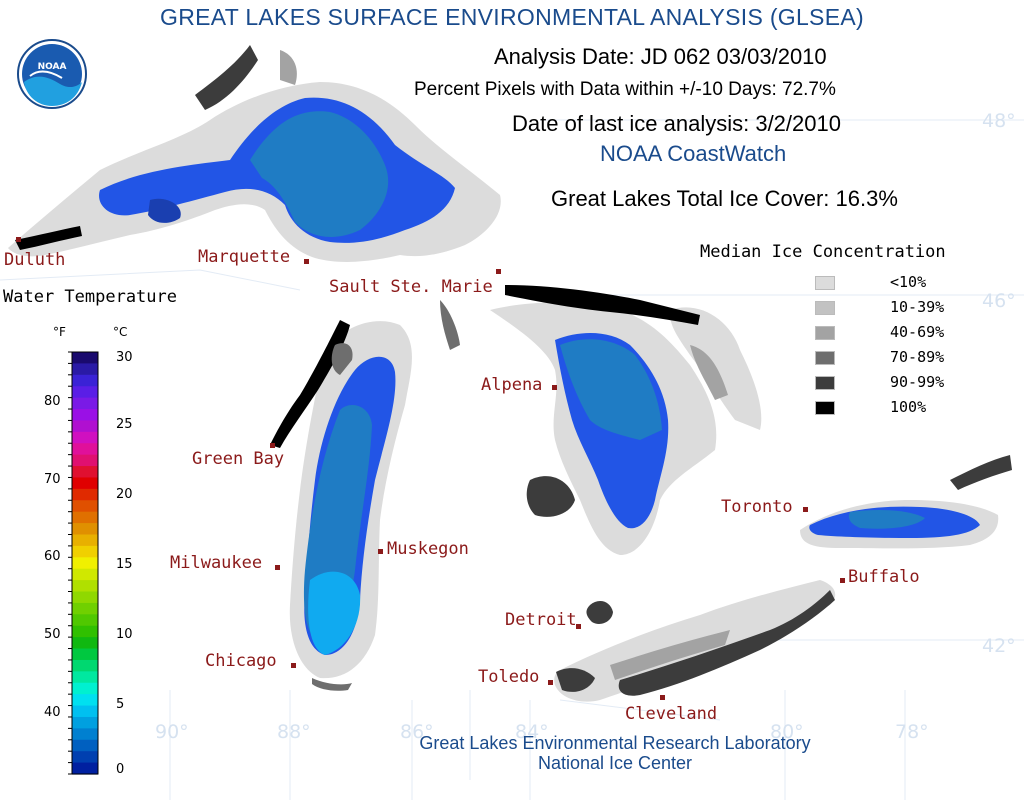 The width and height of the screenshot is (1024, 800). Describe the element at coordinates (52, 401) in the screenshot. I see `tick-f-80: 80` at that location.